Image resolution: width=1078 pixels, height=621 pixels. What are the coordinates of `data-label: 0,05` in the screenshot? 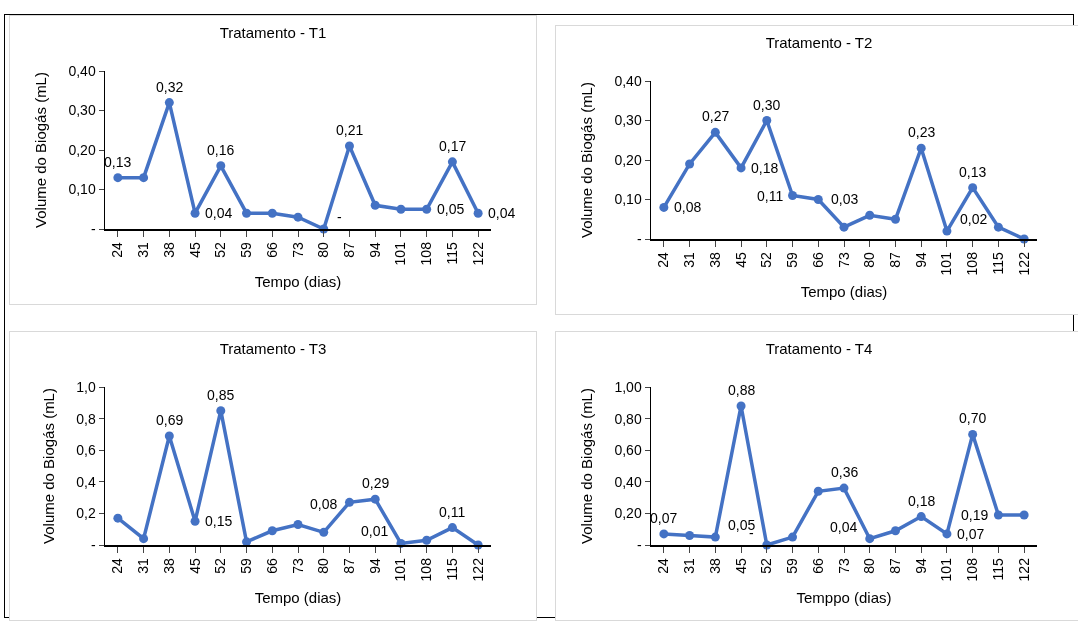 It's located at (451, 209).